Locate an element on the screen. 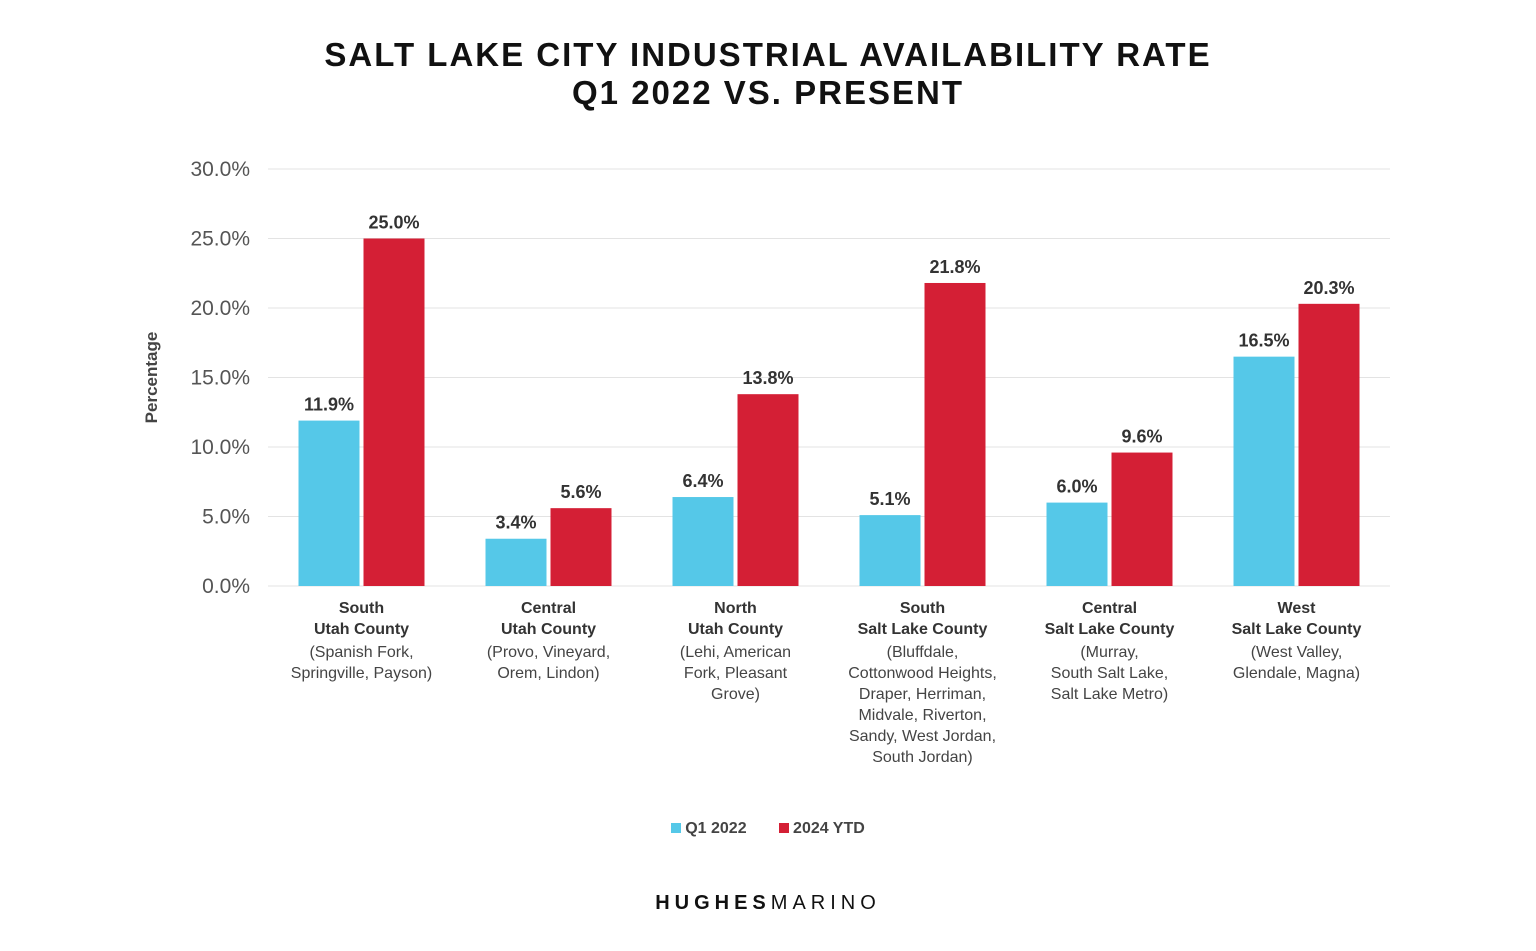  category-name: South Utah County is located at coordinates (362, 619).